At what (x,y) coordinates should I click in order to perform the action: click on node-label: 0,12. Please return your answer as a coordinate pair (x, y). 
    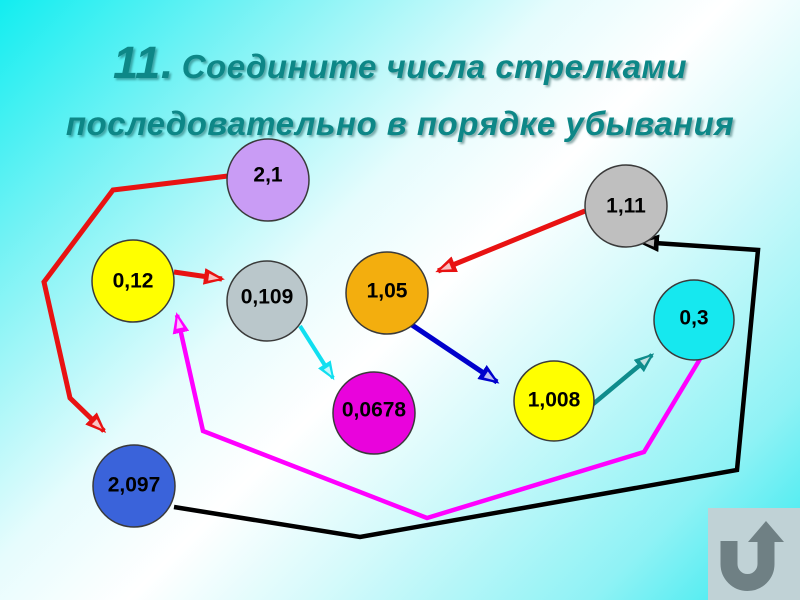
    Looking at the image, I should click on (133, 281).